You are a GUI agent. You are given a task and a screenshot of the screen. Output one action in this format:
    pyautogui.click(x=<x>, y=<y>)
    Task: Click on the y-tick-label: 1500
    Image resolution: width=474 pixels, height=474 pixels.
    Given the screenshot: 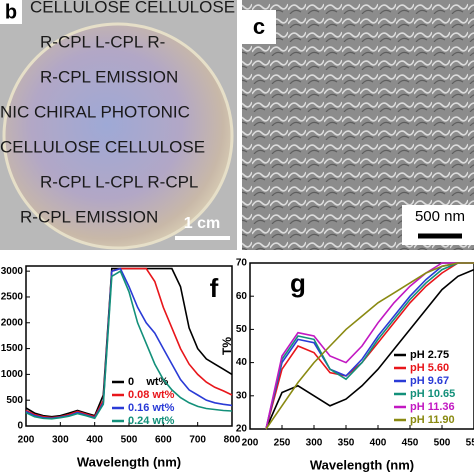 What is the action you would take?
    pyautogui.click(x=12, y=348)
    